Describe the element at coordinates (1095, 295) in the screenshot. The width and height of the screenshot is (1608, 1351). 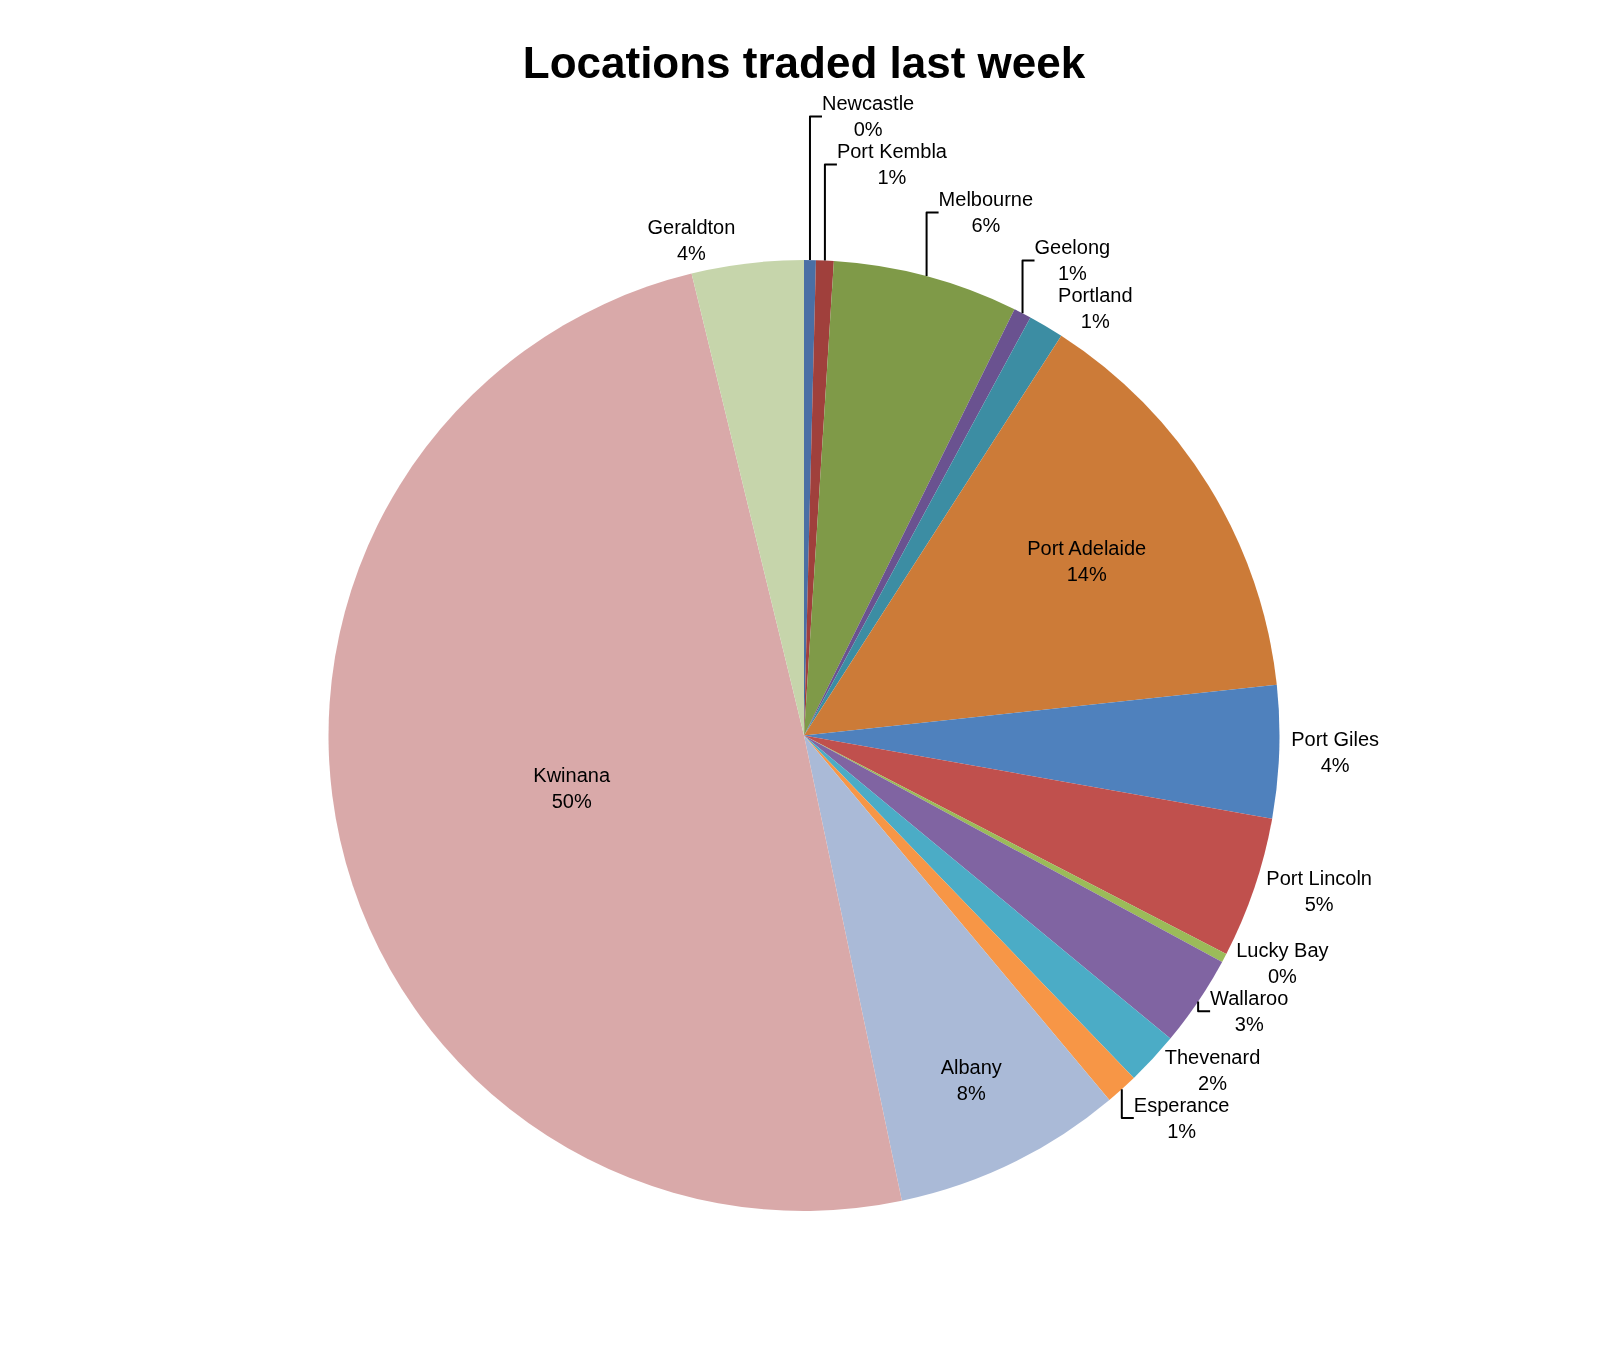
I see `slice-label: Portland` at that location.